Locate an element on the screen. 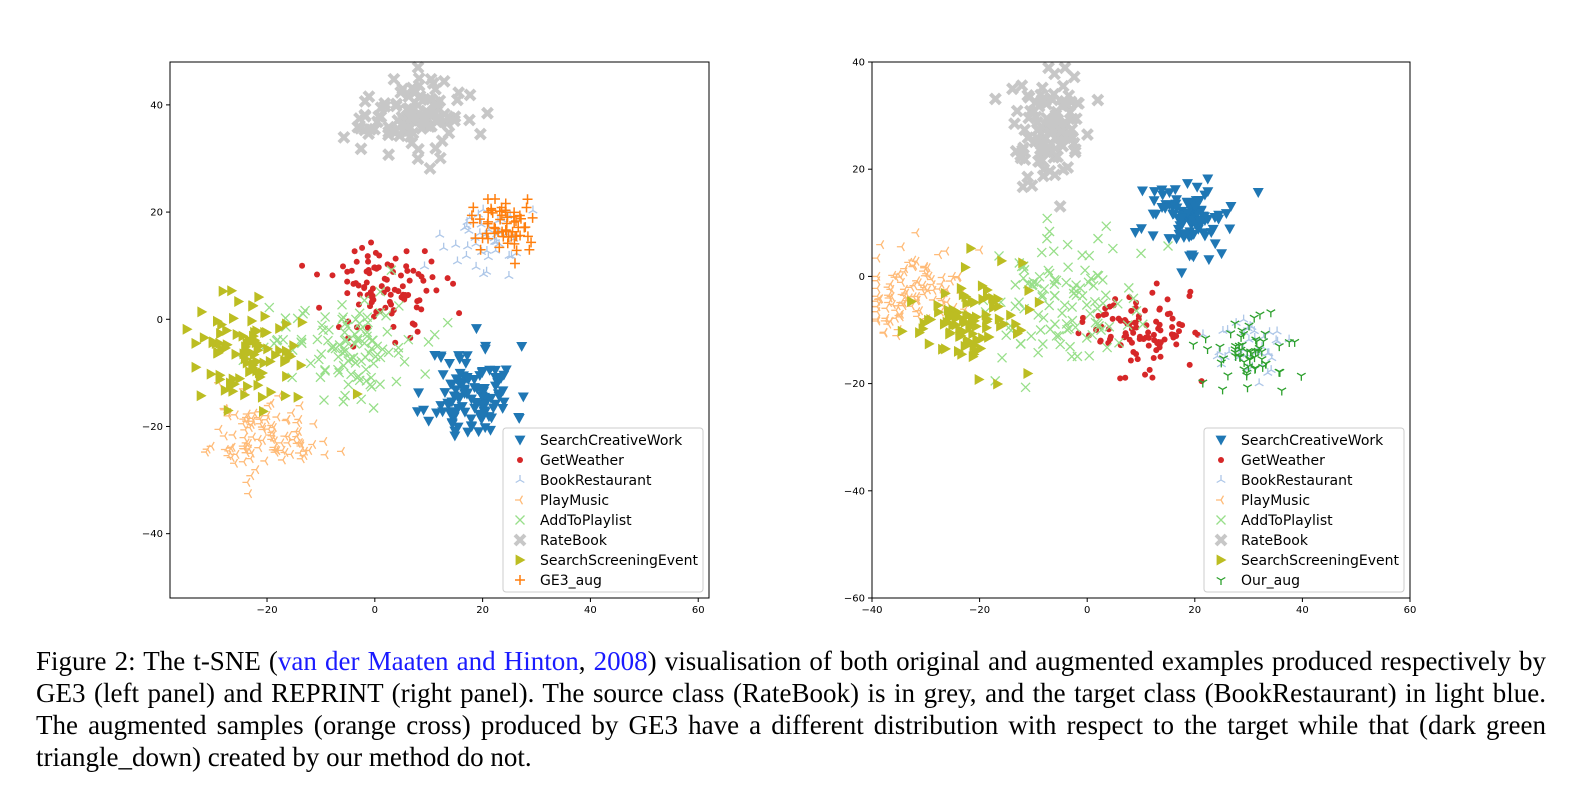 The width and height of the screenshot is (1591, 812). y-tick-label: 20 is located at coordinates (156, 213).